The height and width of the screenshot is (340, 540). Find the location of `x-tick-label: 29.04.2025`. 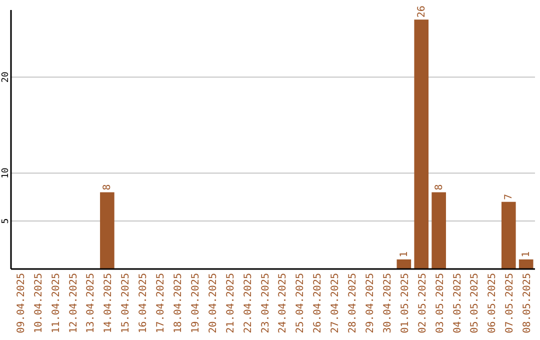

x-tick-label: 29.04.2025 is located at coordinates (370, 303).